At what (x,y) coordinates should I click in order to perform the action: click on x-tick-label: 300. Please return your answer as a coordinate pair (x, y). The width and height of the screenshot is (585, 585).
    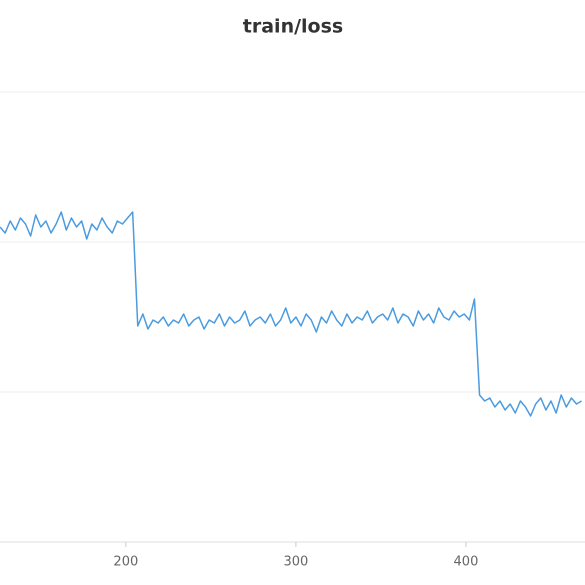
    Looking at the image, I should click on (295, 562).